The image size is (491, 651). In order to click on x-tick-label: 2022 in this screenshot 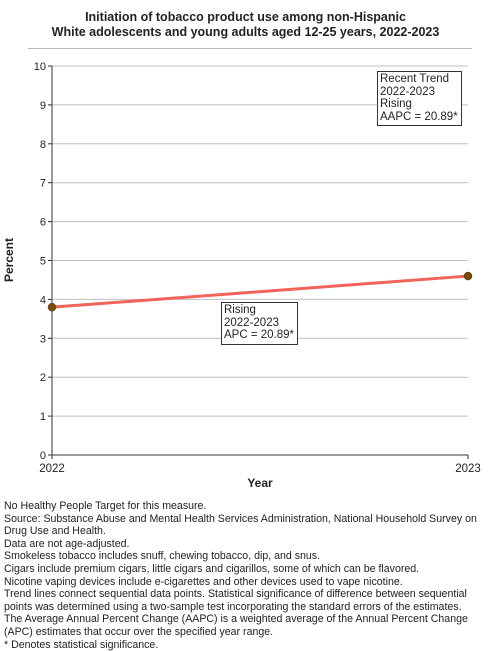, I will do `click(52, 469)`.